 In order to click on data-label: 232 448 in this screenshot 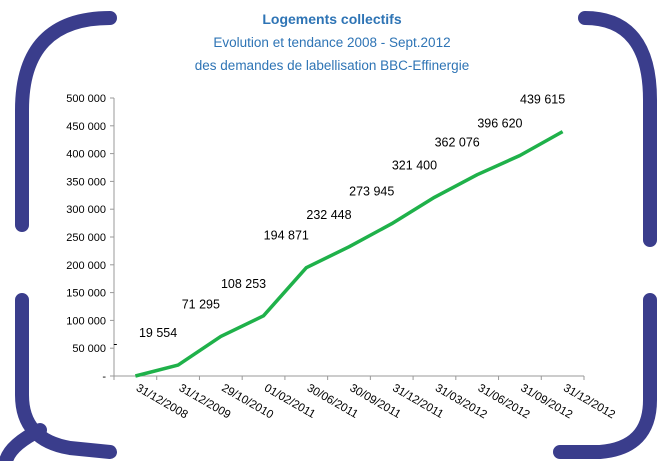, I will do `click(328, 215)`.